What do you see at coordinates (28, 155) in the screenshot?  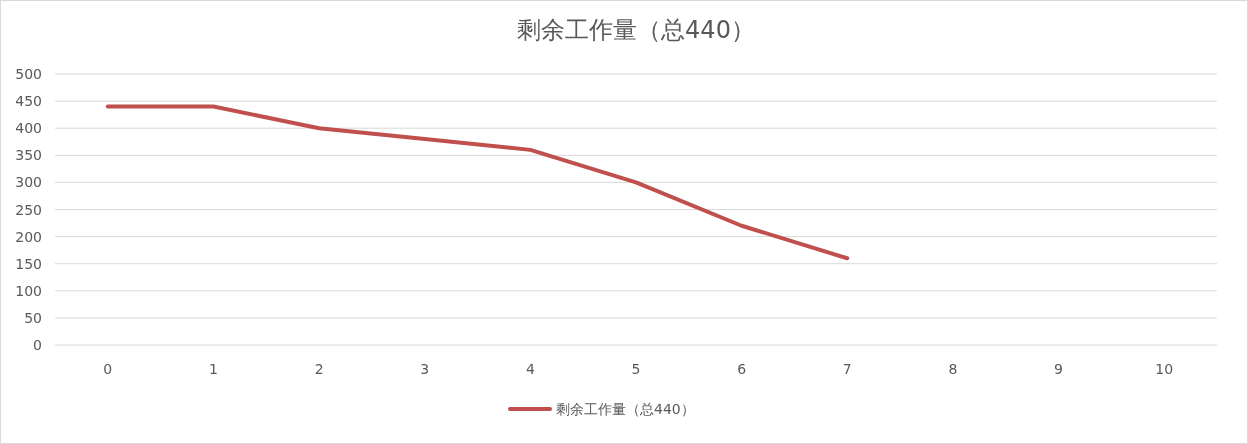 I see `y-tick-label: 350` at bounding box center [28, 155].